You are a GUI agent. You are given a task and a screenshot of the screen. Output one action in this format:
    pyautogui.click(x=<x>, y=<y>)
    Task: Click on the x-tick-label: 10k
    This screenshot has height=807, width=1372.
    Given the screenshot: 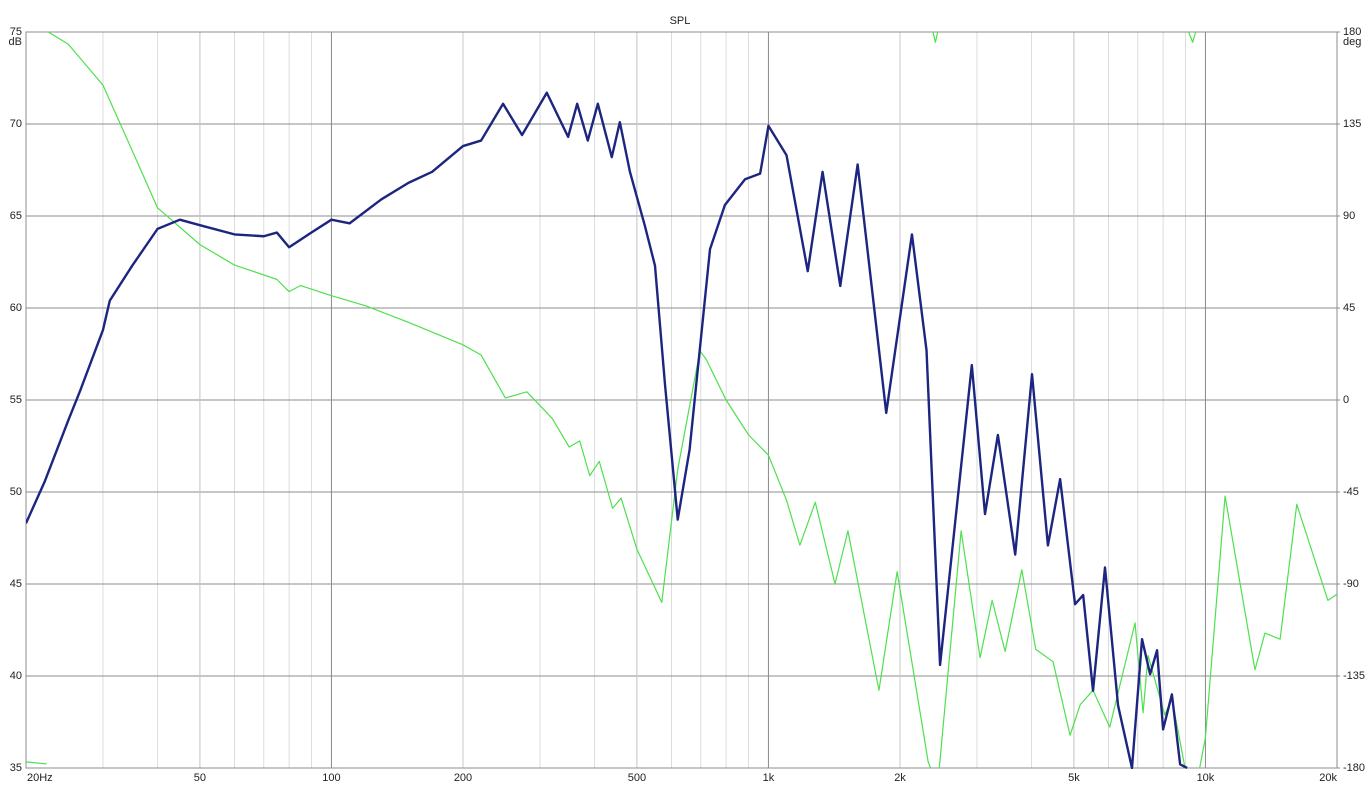 What is the action you would take?
    pyautogui.click(x=1206, y=778)
    